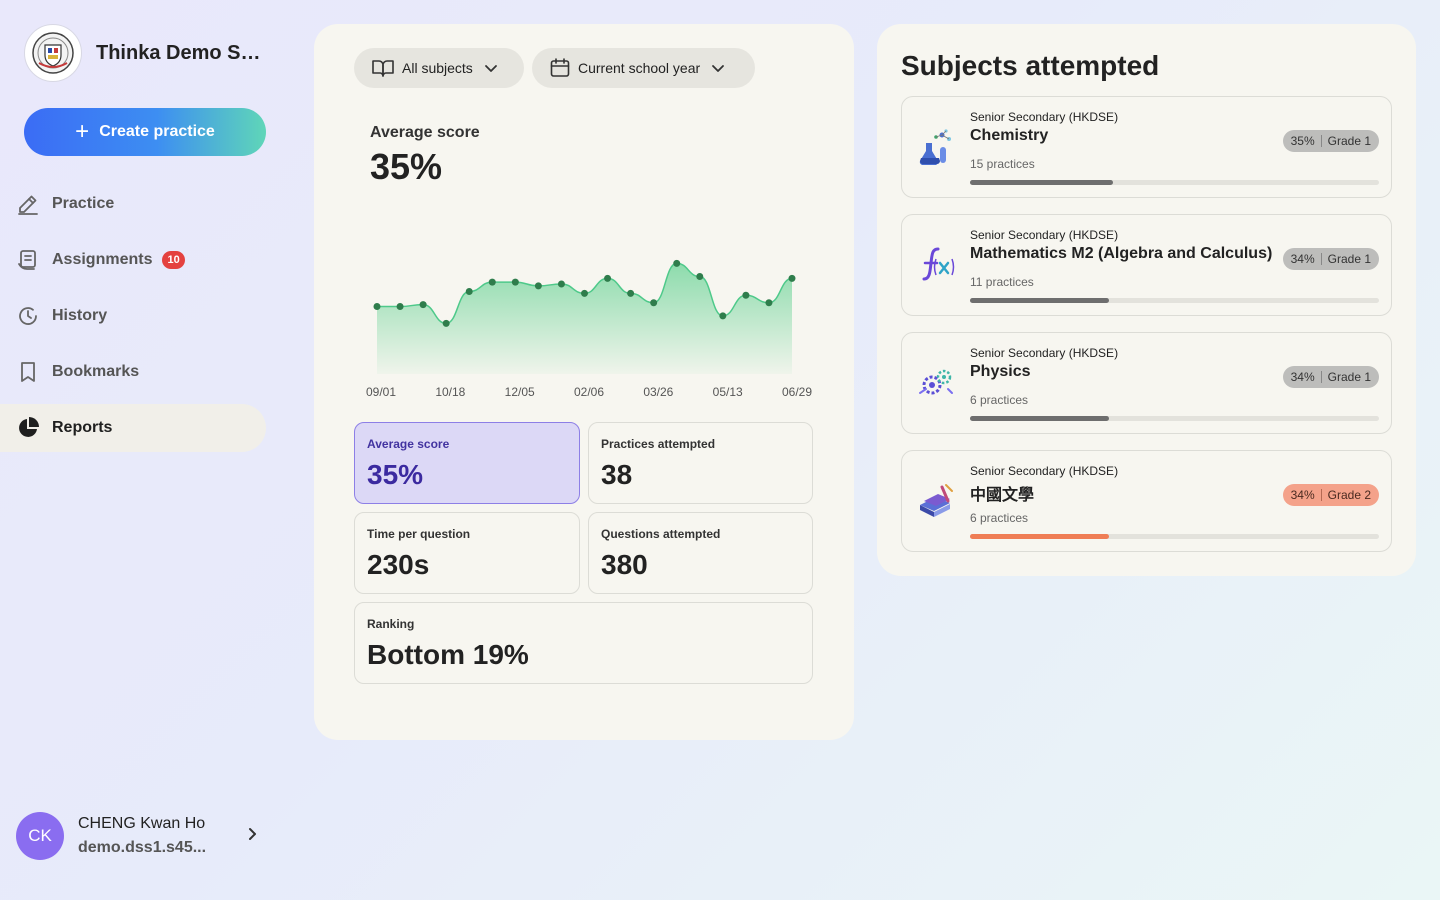 This screenshot has width=1440, height=900. Describe the element at coordinates (1030, 65) in the screenshot. I see `panel-title: Subjects attempted` at that location.